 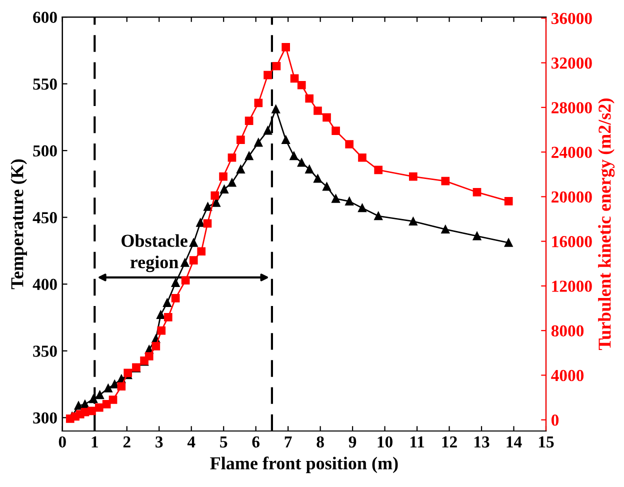 What do you see at coordinates (320, 442) in the screenshot?
I see `x-tick-label: 8` at bounding box center [320, 442].